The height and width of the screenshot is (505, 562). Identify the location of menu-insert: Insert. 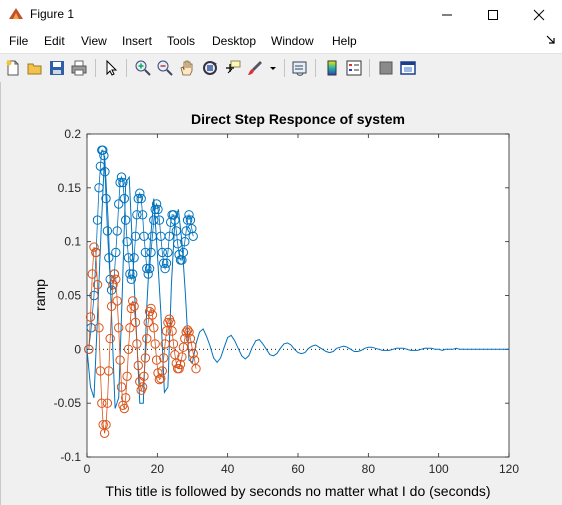
(137, 41).